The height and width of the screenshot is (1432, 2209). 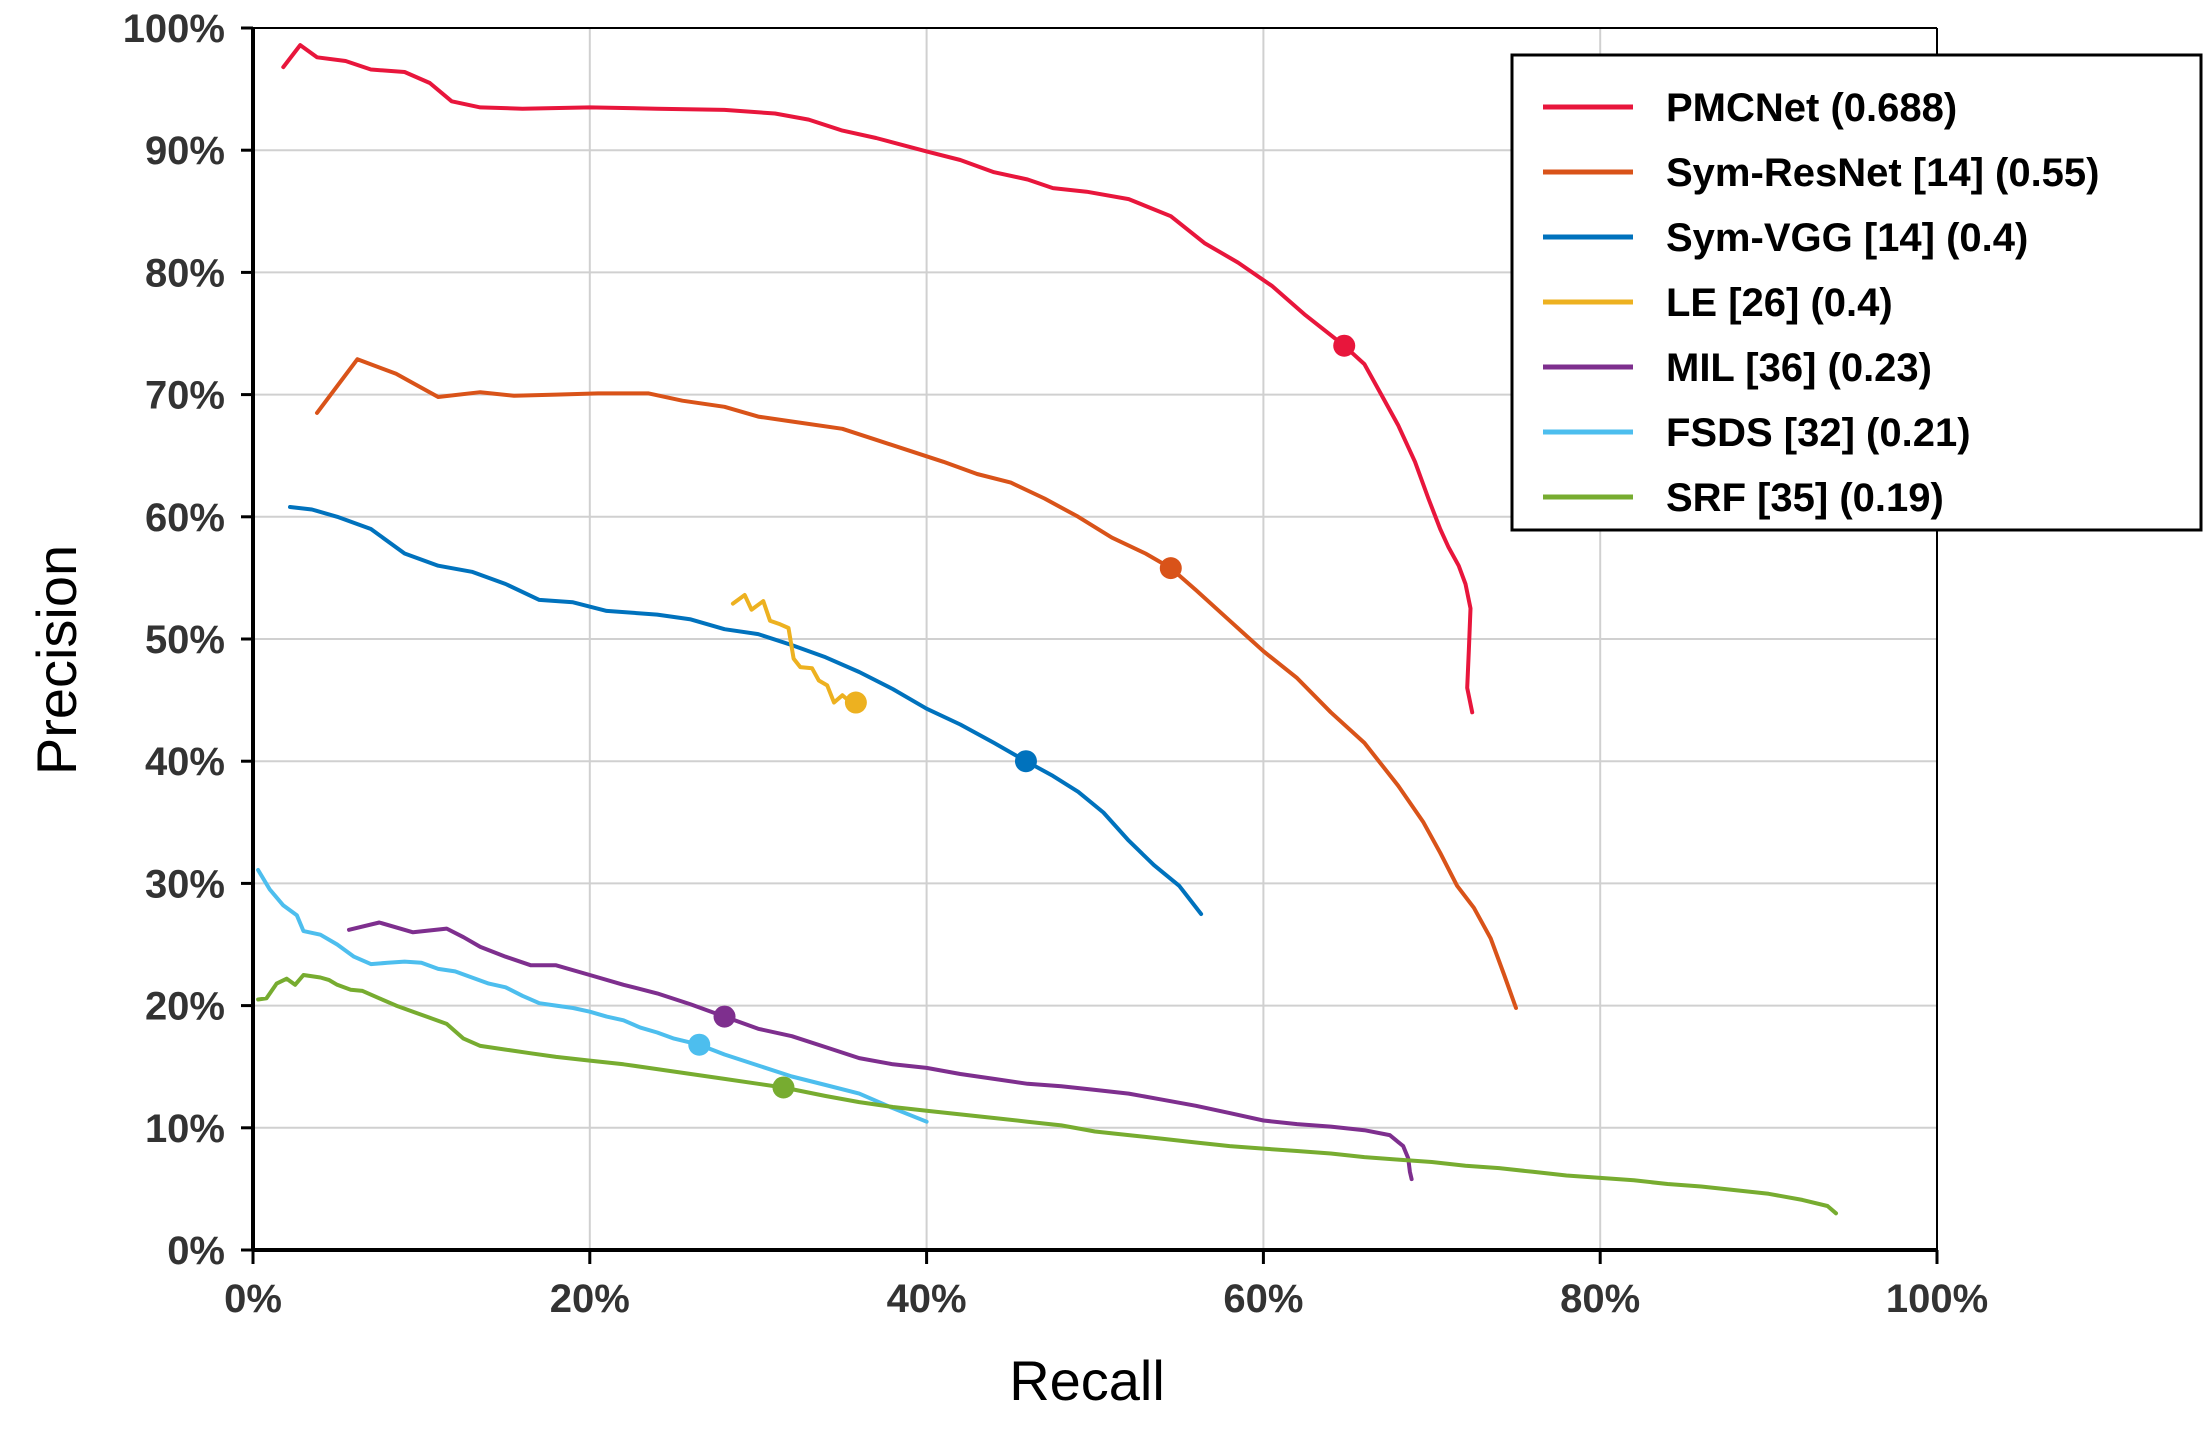 I want to click on x-ticks: 0% 20% 40% 60% 80% 100%, so click(x=1106, y=1285).